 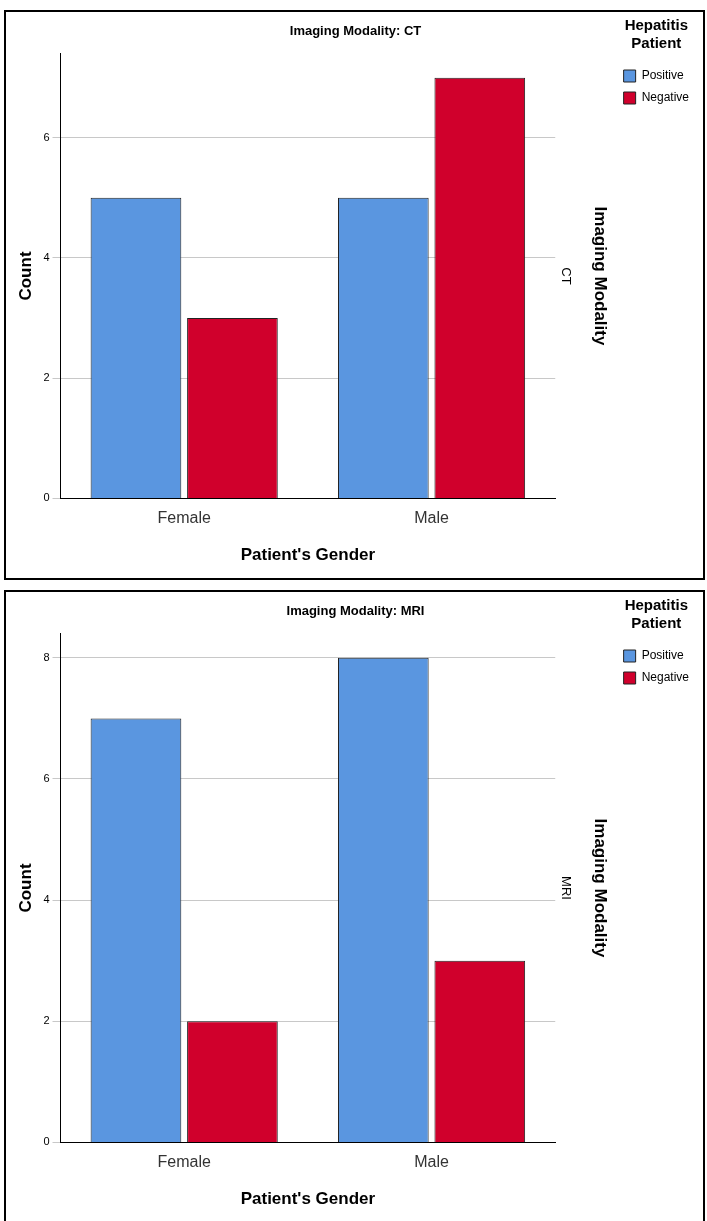 I want to click on chart-title: Imaging Modality: MRI, so click(x=355, y=611).